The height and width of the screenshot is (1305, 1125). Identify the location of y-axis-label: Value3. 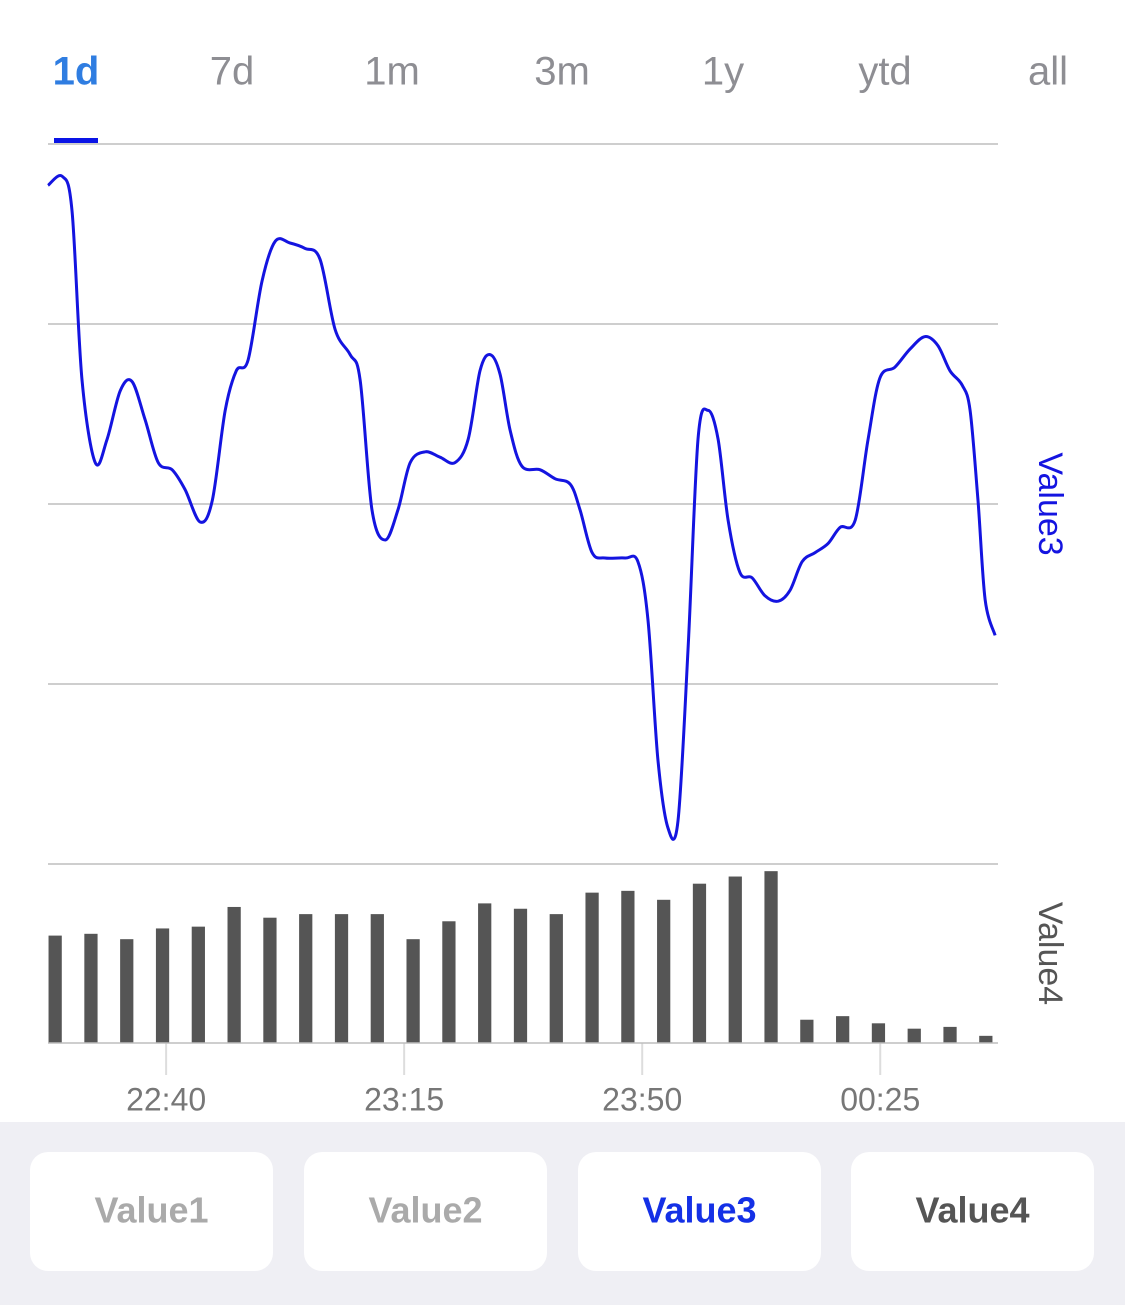
(1050, 503).